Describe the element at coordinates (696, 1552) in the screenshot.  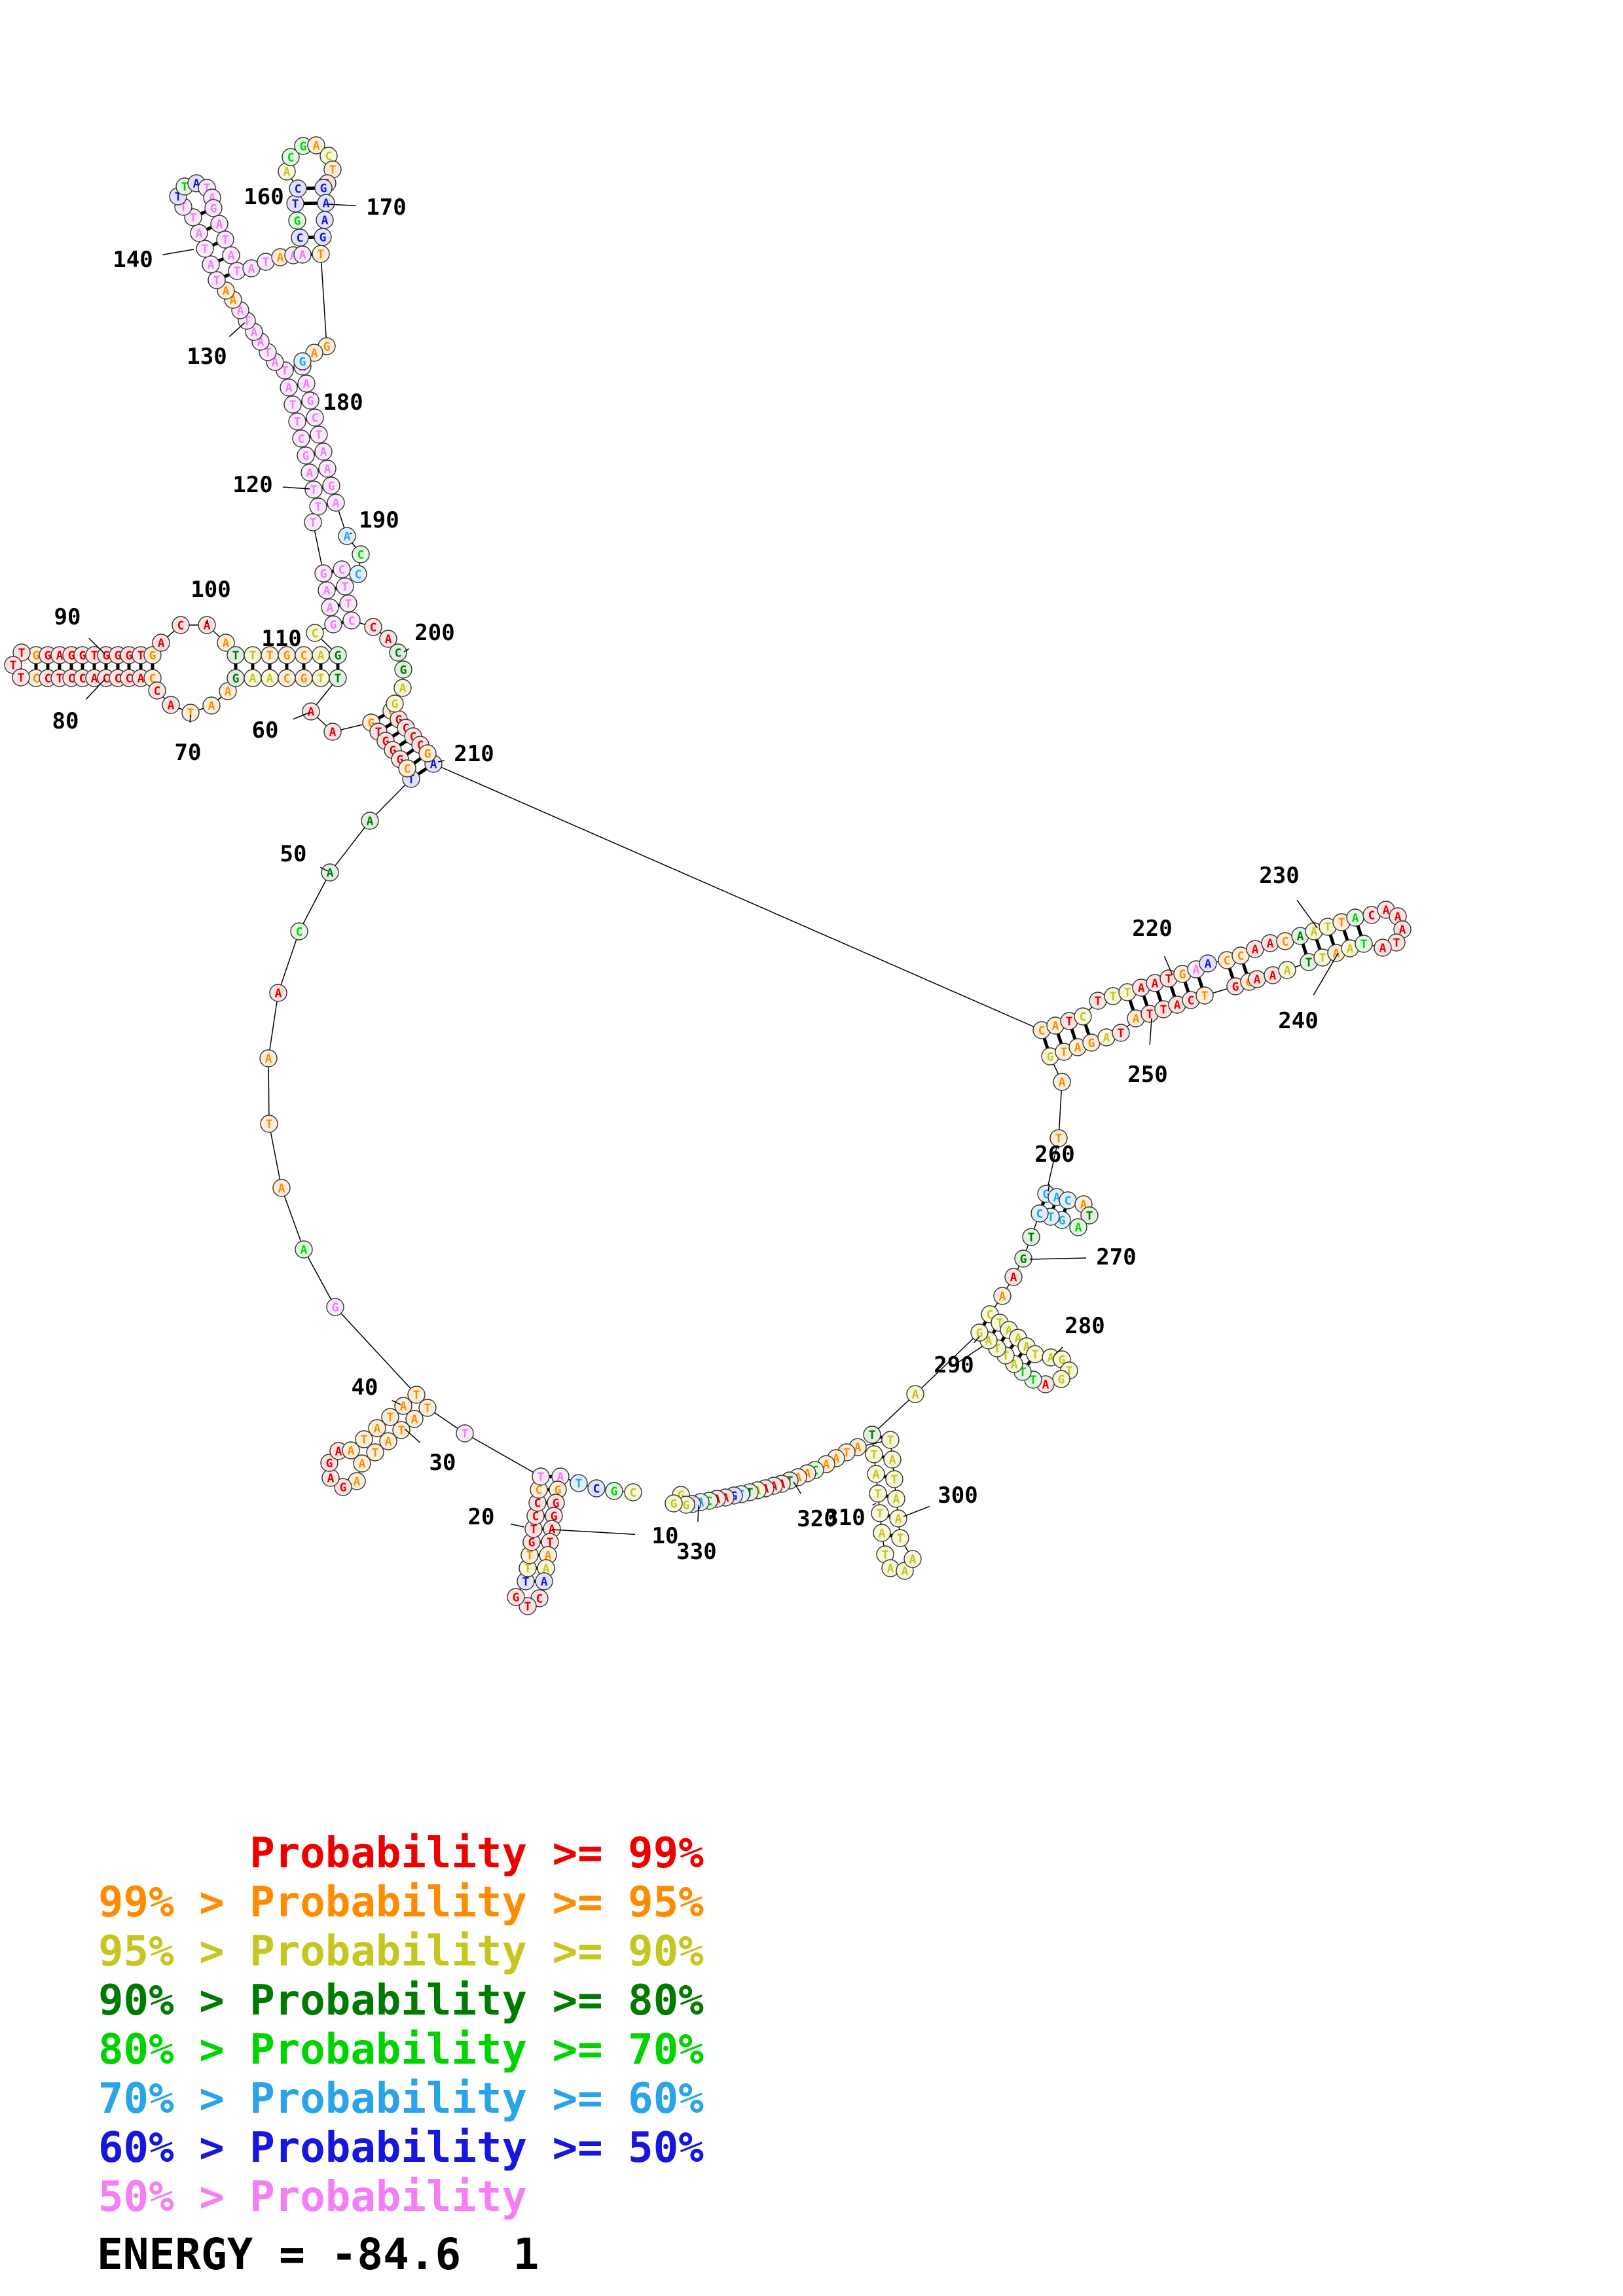
I see `position-label: 330` at that location.